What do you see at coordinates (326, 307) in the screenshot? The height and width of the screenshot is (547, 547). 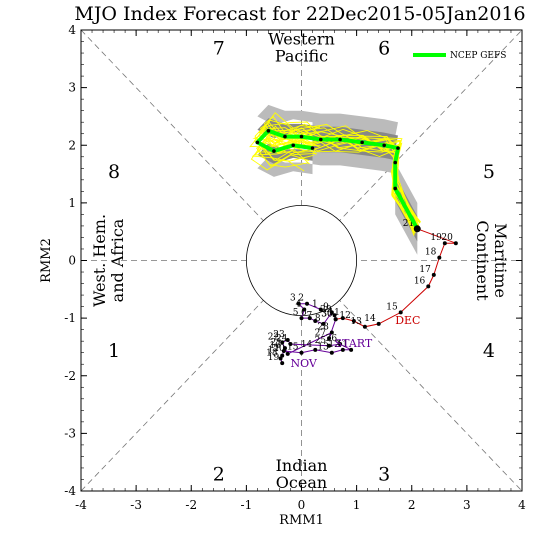 I see `nov-track-day-label: 9` at bounding box center [326, 307].